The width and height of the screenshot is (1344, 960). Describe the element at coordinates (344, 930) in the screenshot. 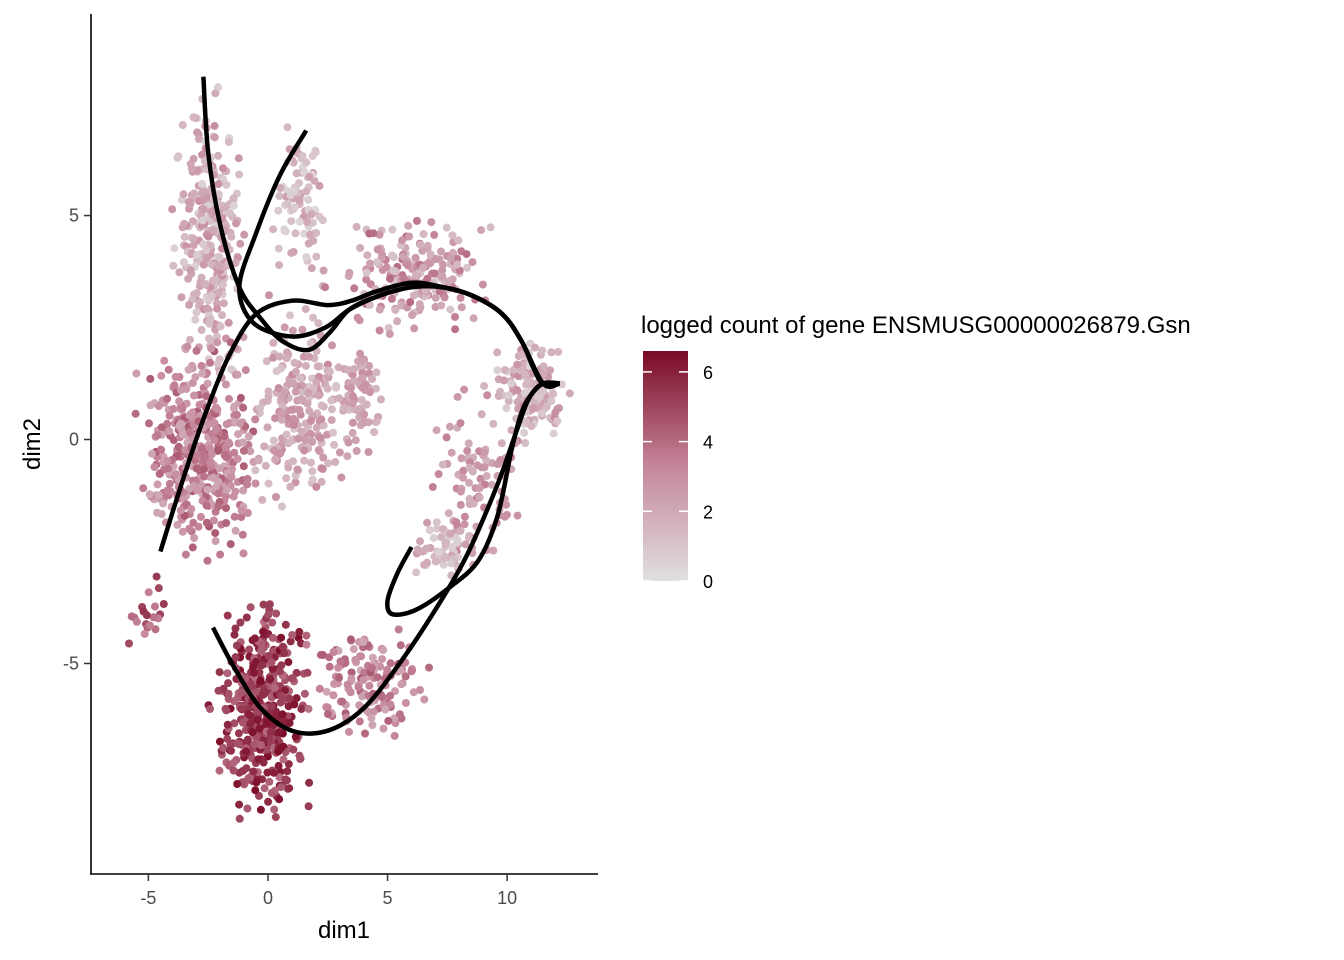

I see `x-axis-title: dim1` at that location.